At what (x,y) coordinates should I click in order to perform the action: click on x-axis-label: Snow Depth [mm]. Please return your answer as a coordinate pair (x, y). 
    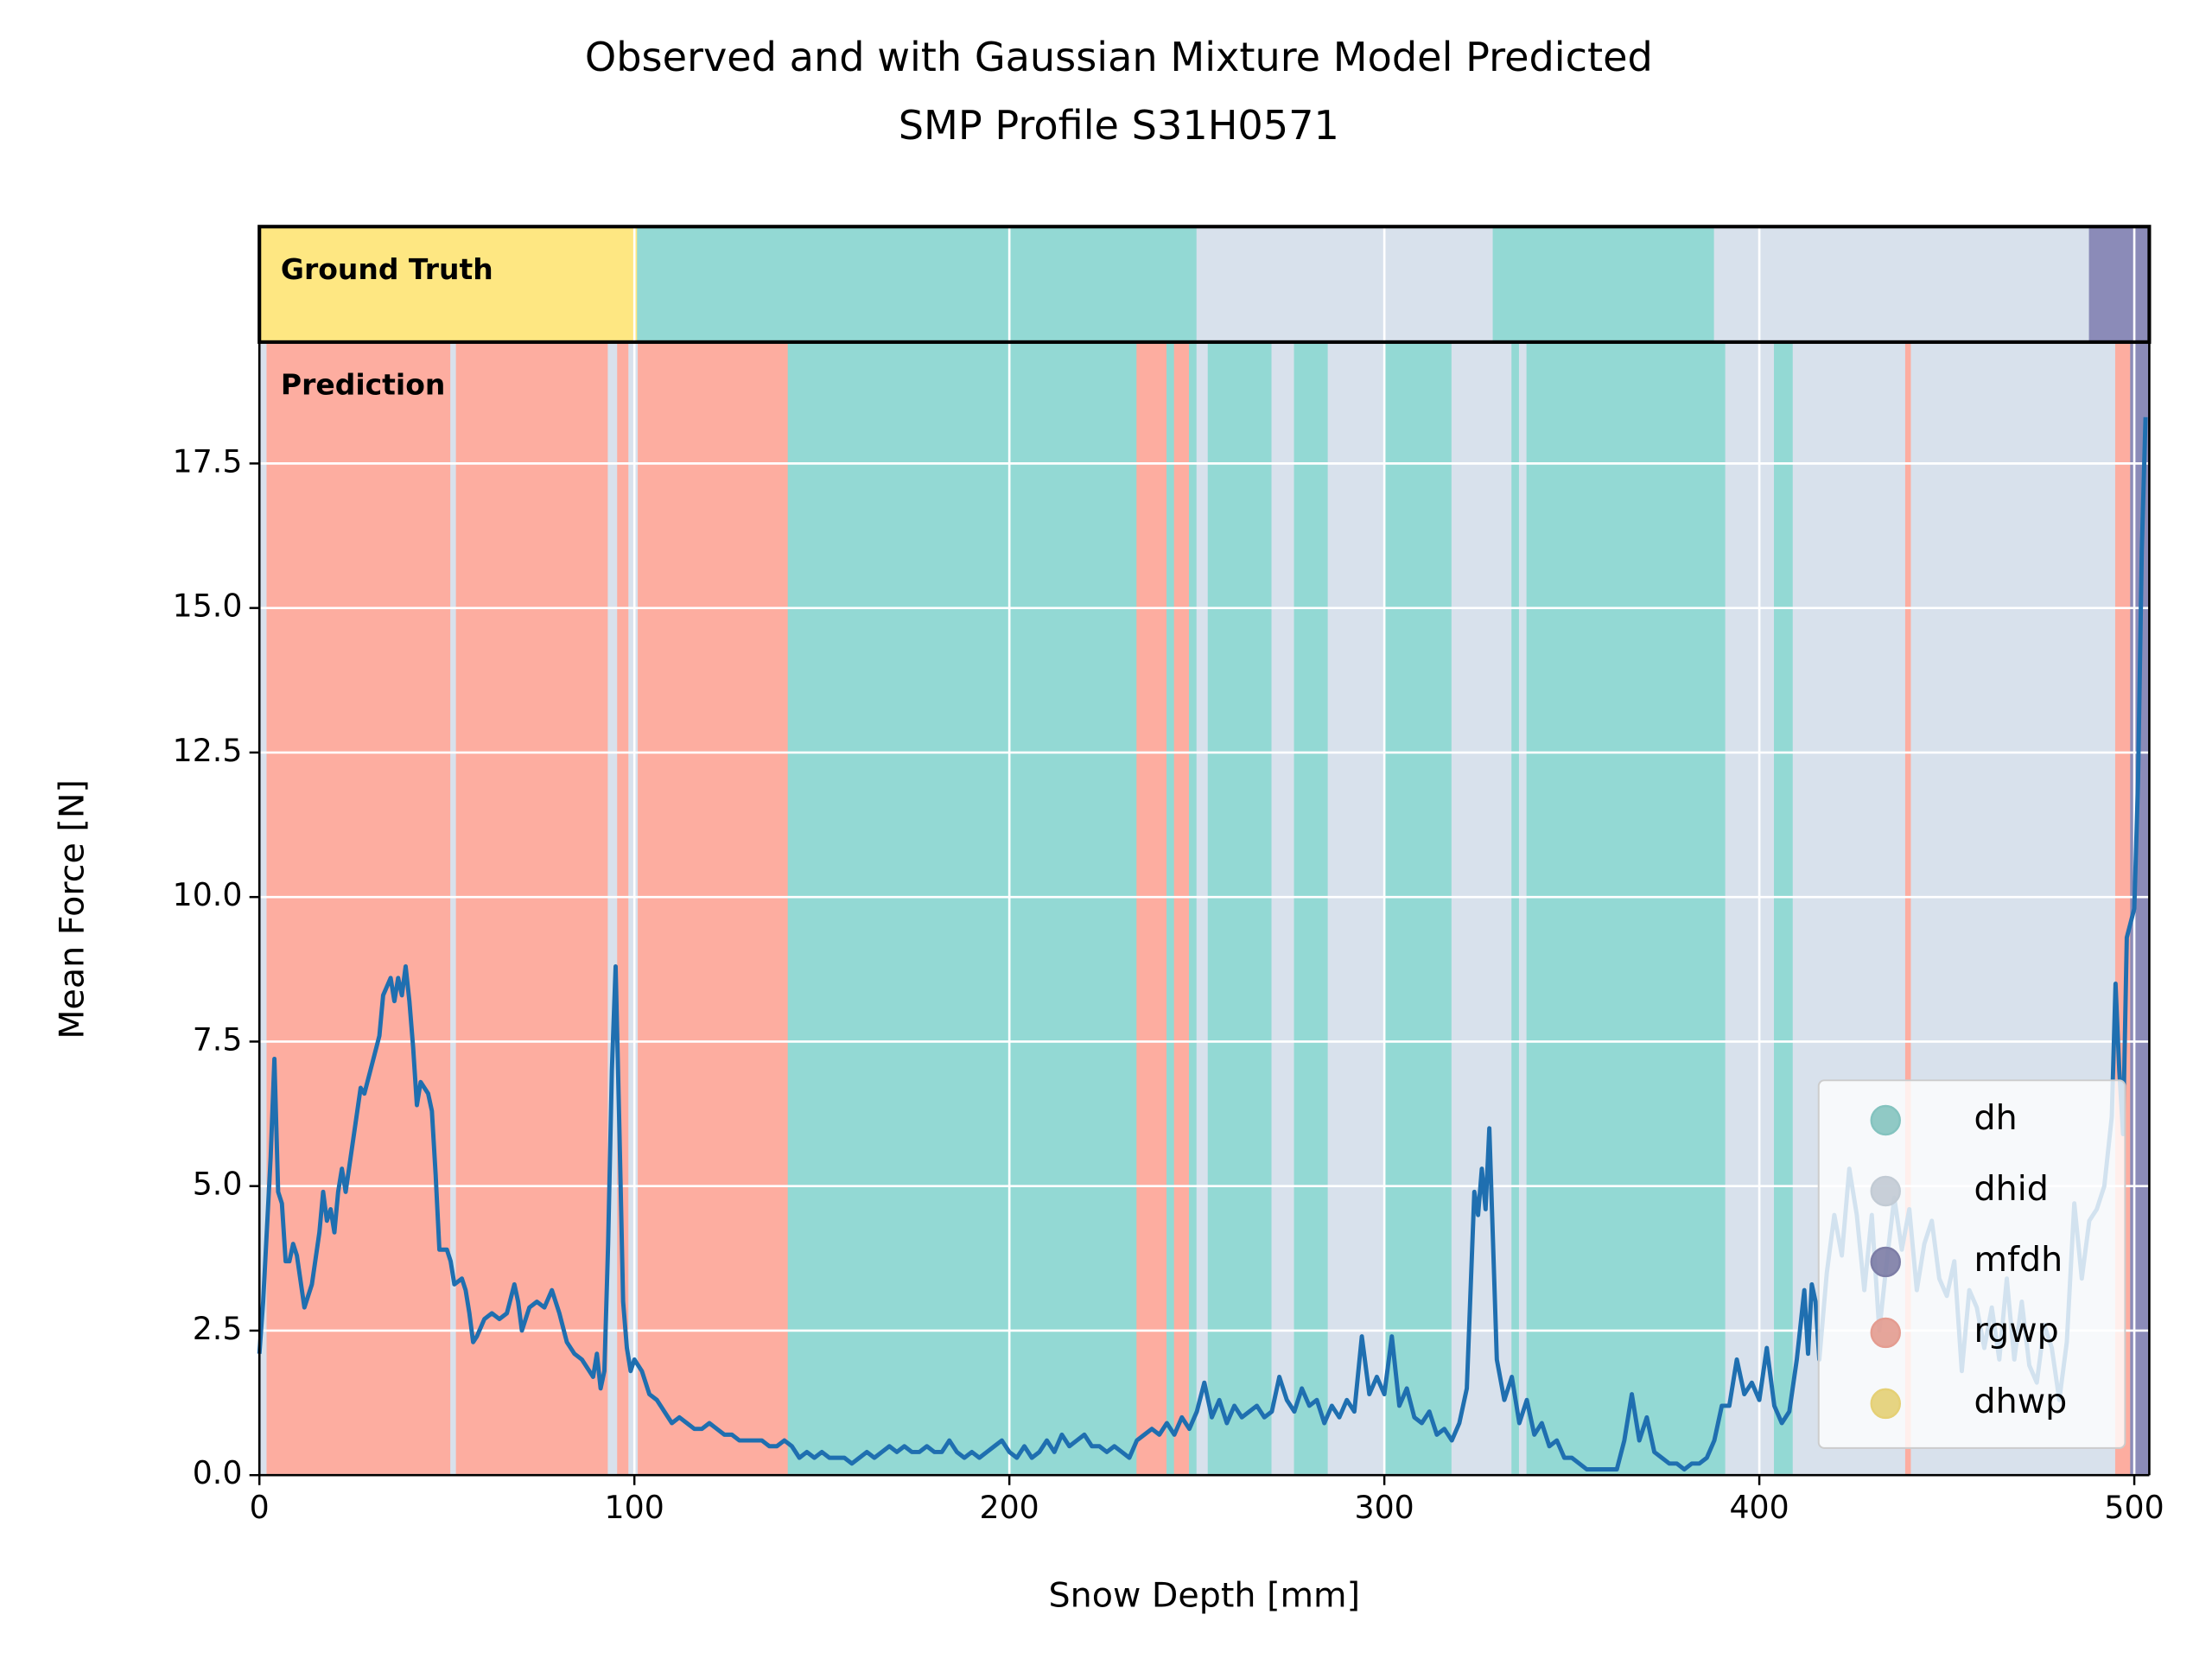
    Looking at the image, I should click on (1205, 1596).